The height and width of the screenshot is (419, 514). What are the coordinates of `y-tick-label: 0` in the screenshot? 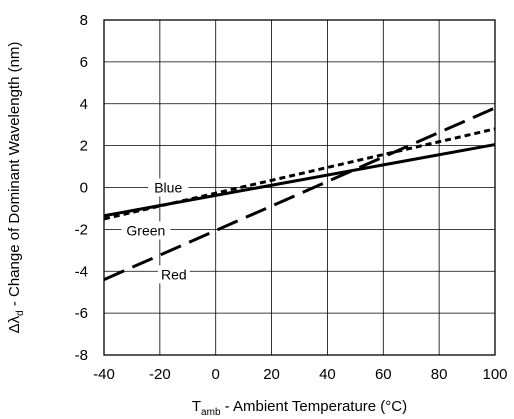 It's located at (84, 188).